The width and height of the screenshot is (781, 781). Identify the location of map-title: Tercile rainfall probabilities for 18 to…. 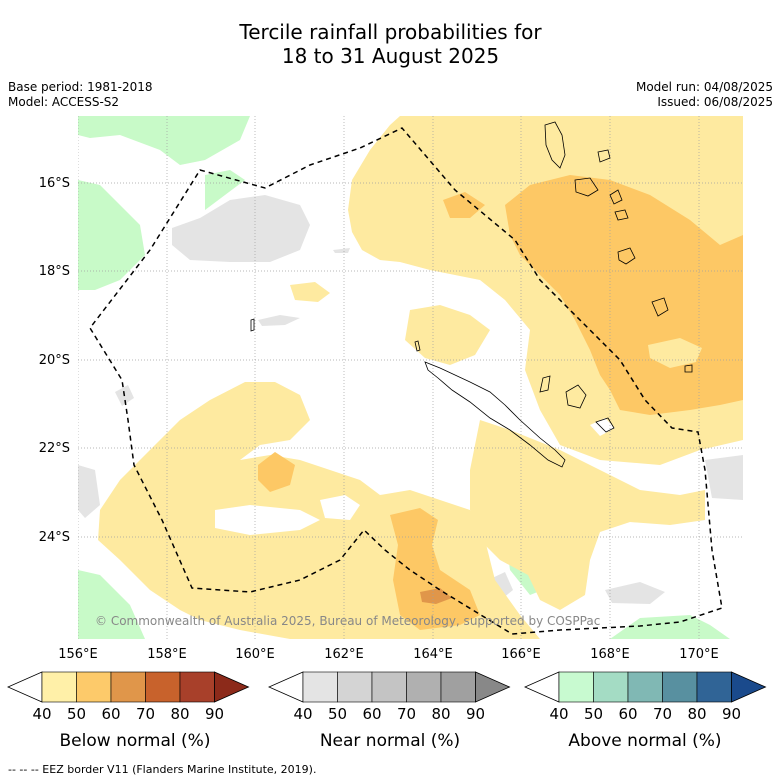
(390, 44).